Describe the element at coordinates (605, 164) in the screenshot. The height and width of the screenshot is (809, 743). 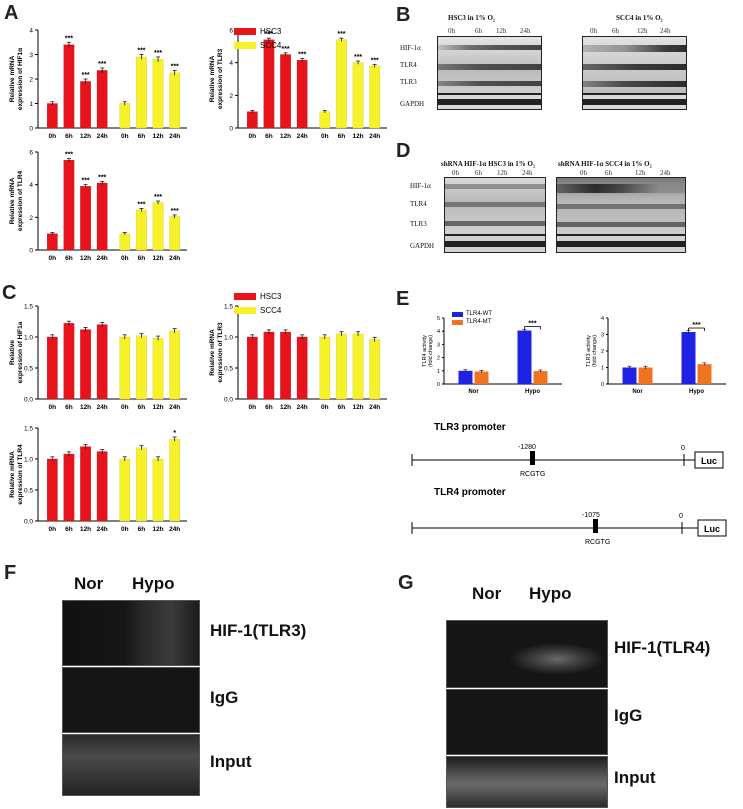
I see `wb-d-right-title: shRNA HIF-1α SCC4 in 1% O₂` at that location.